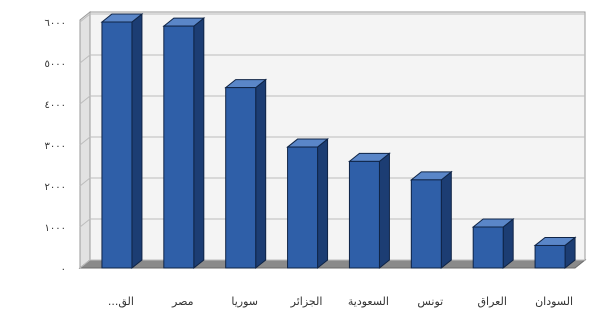 The height and width of the screenshot is (327, 596). What do you see at coordinates (85, 140) in the screenshot?
I see `side-wall` at bounding box center [85, 140].